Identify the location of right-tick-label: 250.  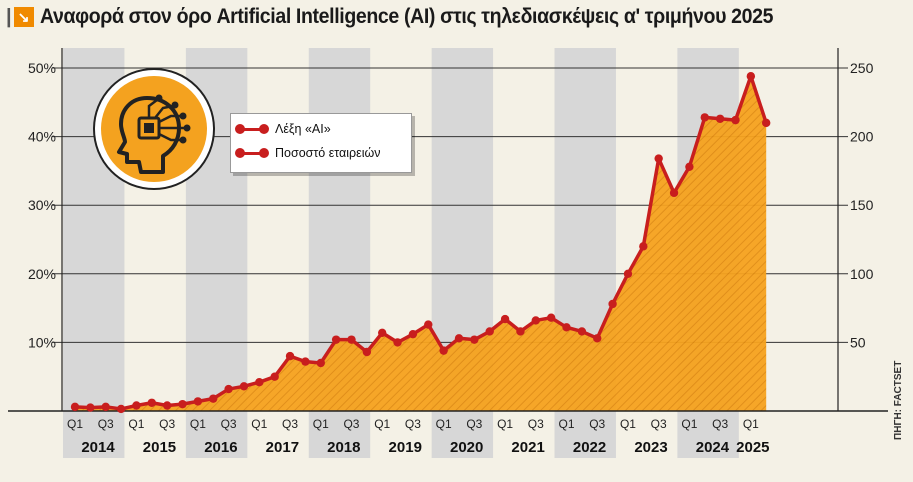
(862, 68).